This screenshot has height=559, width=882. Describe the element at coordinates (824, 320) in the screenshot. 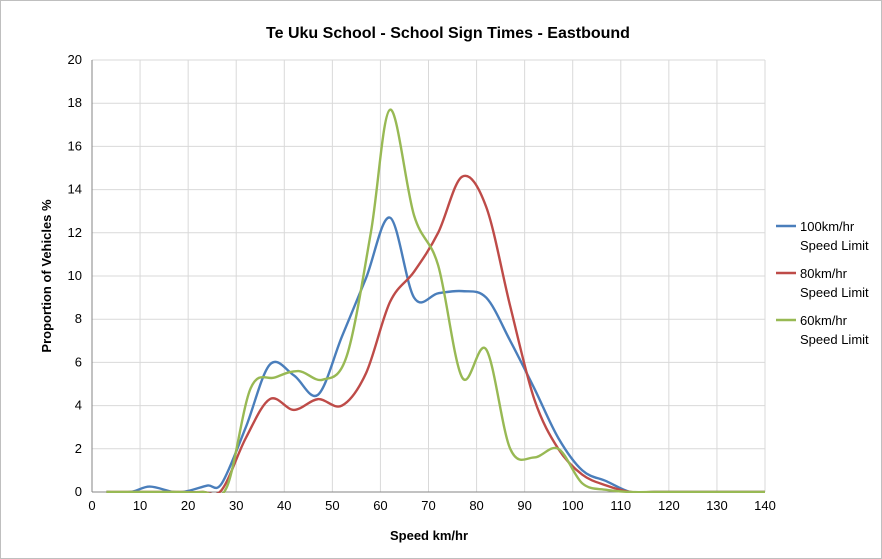

I see `legend-label: 60km/hr` at that location.